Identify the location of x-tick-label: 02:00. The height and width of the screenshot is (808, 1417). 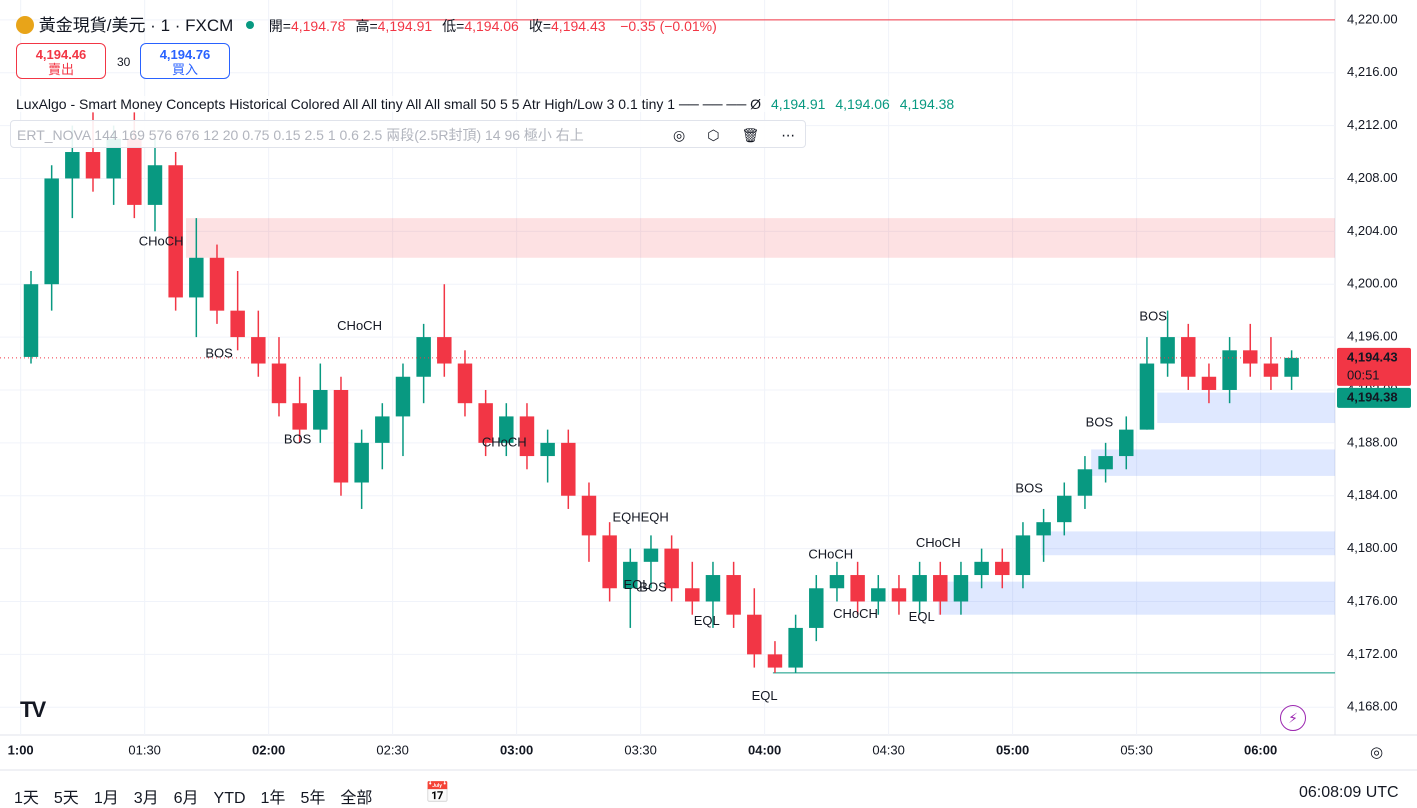
(268, 749).